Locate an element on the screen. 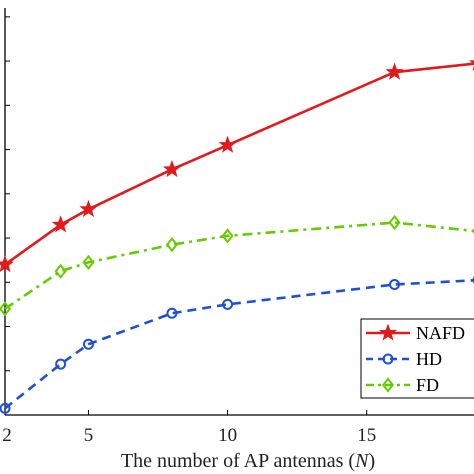  x-axis-title: The number of AP antennas (N) is located at coordinates (248, 461).